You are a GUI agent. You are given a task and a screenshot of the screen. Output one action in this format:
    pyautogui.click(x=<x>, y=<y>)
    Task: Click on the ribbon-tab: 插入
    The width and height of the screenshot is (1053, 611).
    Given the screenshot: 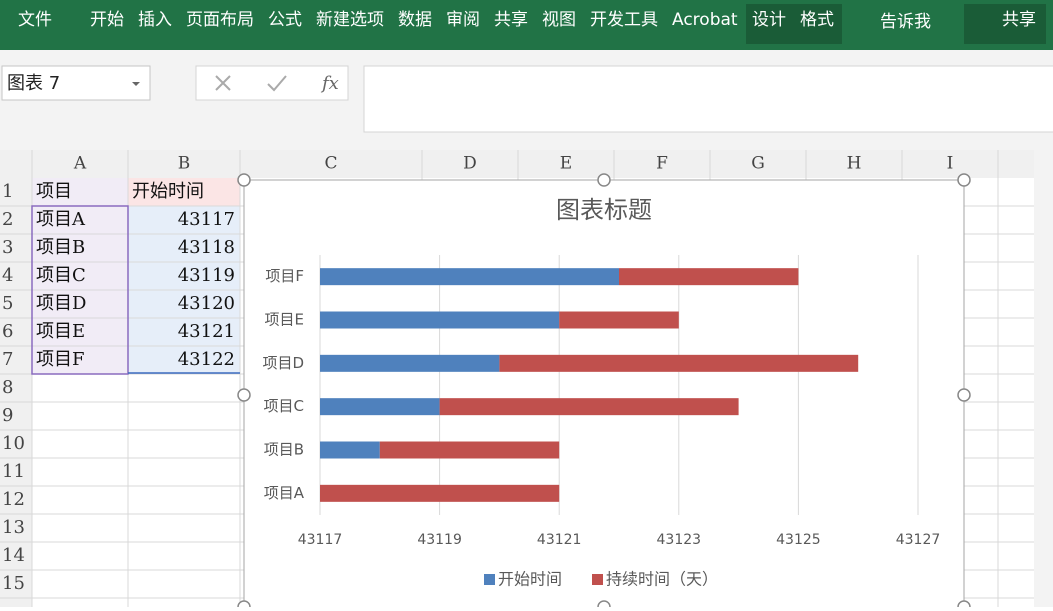 What is the action you would take?
    pyautogui.click(x=155, y=20)
    